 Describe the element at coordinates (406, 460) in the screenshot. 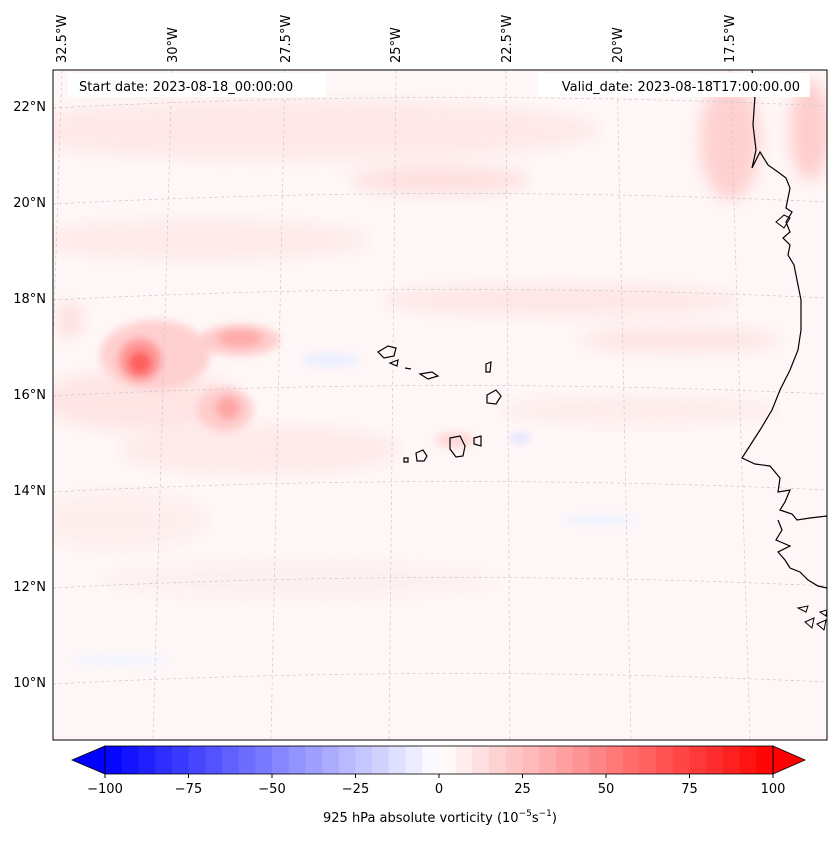

I see `island-brava` at that location.